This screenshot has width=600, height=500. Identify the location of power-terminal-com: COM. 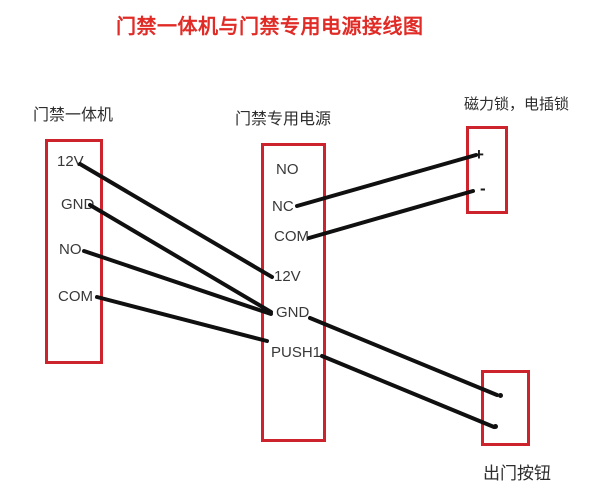
(291, 236).